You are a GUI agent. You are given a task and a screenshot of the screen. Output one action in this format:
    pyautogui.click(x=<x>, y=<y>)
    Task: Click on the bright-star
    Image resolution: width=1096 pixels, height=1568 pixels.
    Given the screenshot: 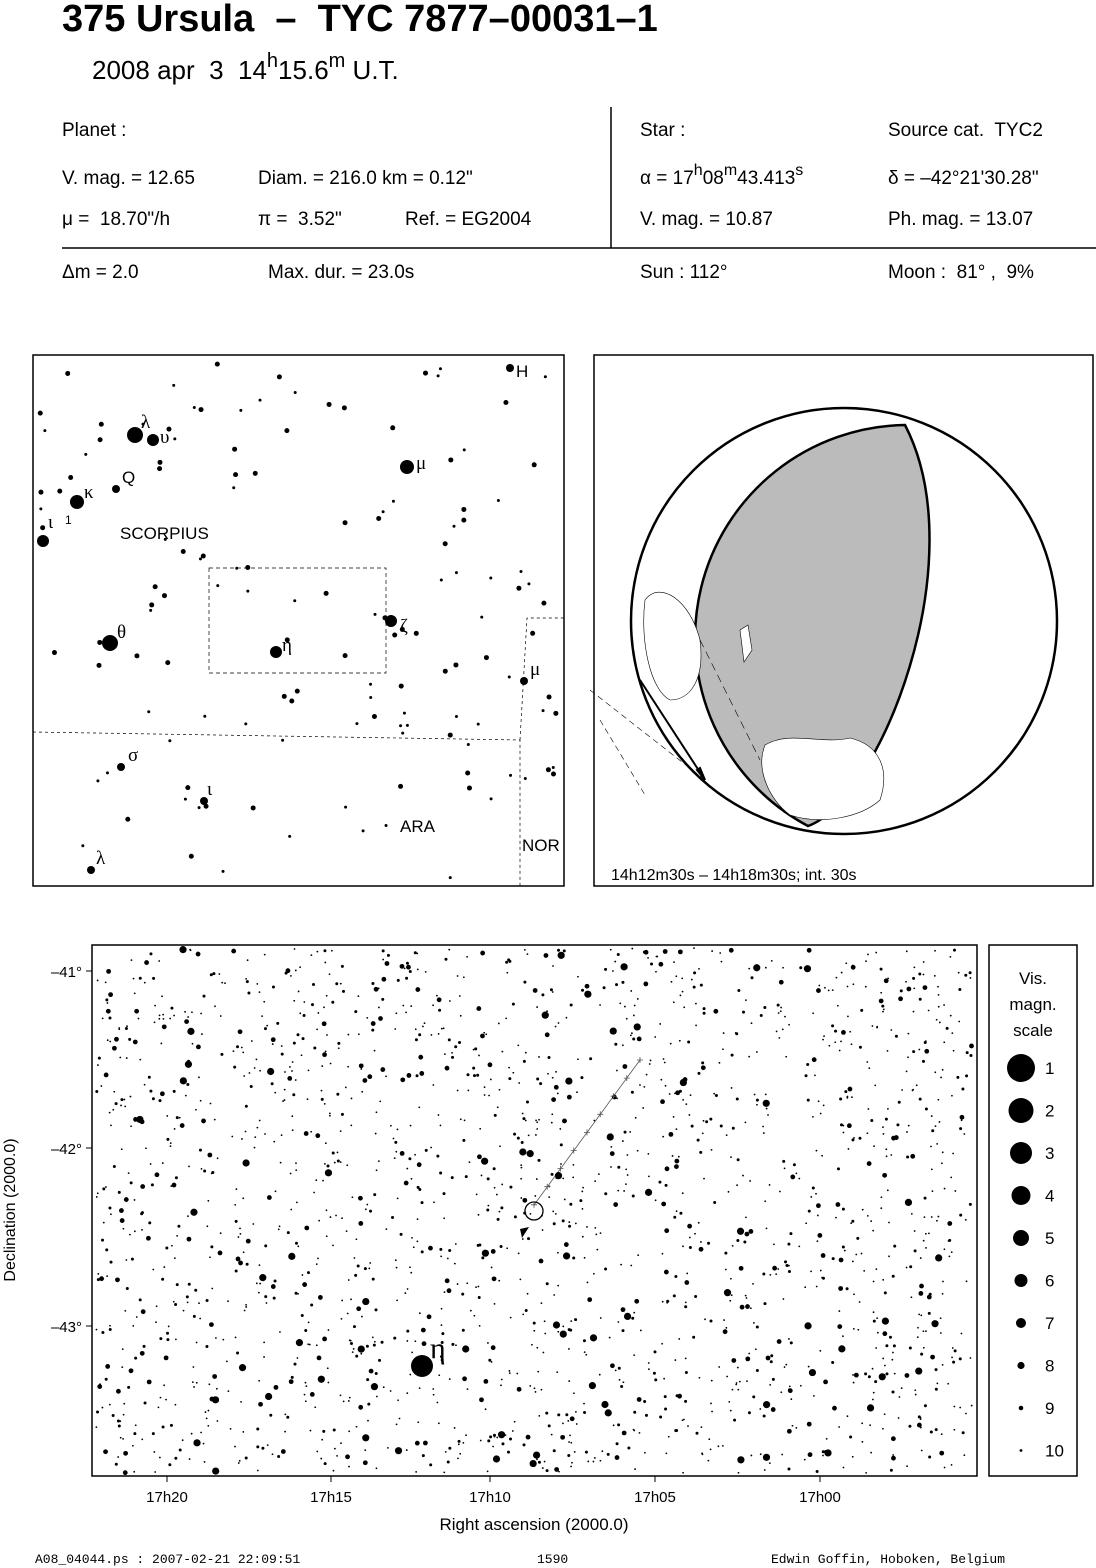 What is the action you would take?
    pyautogui.click(x=422, y=1366)
    